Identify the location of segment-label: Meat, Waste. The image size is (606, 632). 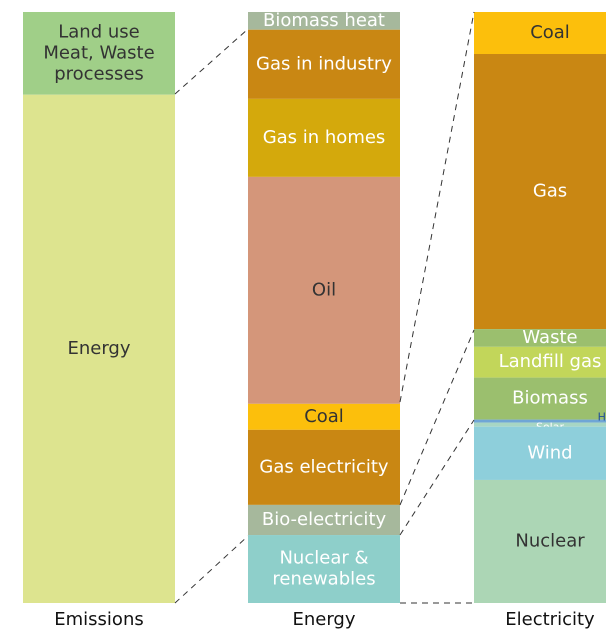
(98, 52).